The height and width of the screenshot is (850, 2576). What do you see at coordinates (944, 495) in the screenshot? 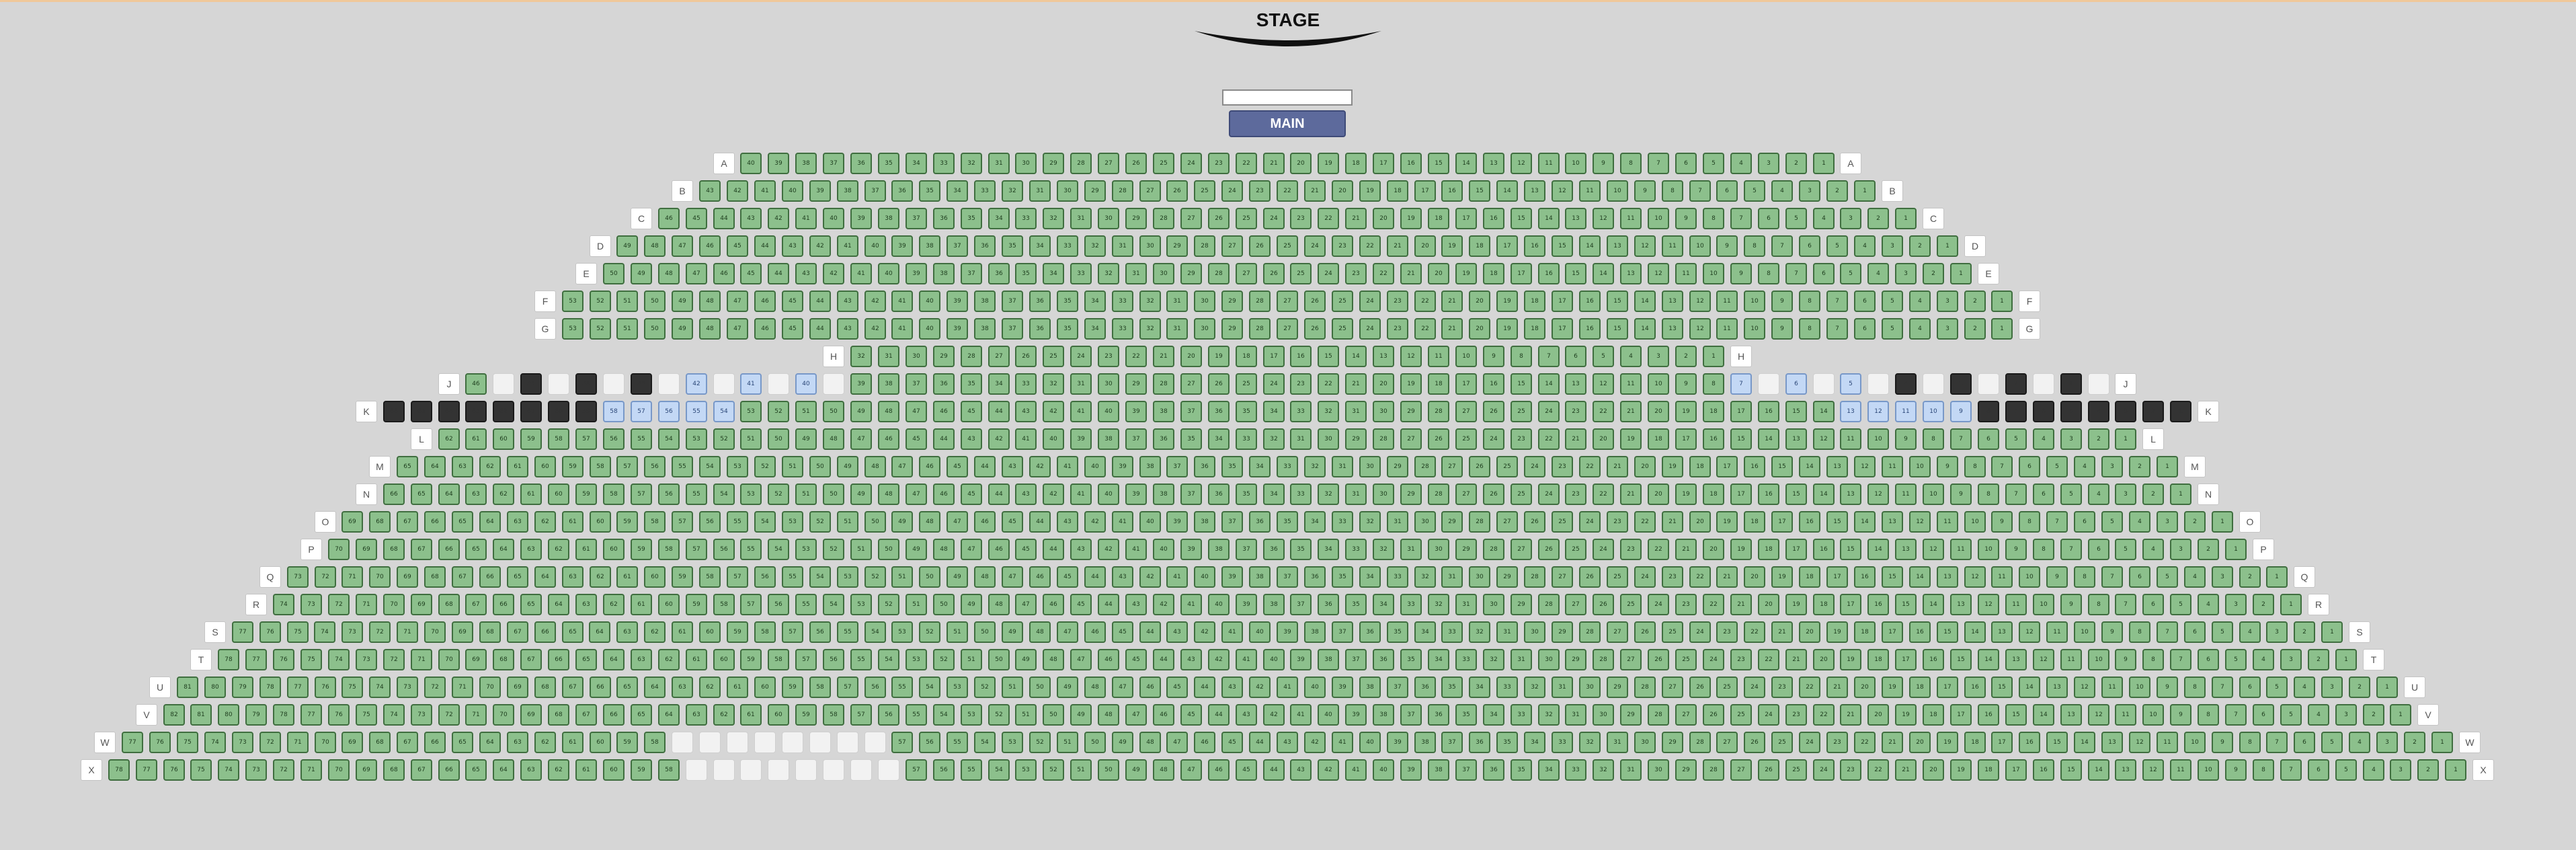
I see `seat: 46` at bounding box center [944, 495].